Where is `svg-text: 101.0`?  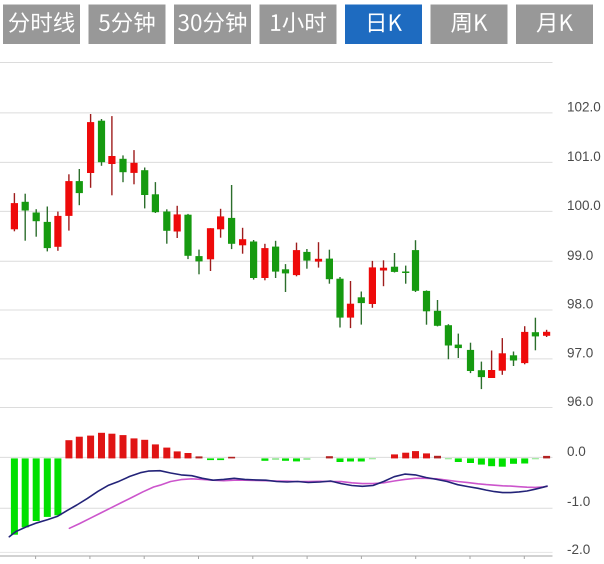
svg-text: 101.0 is located at coordinates (584, 156).